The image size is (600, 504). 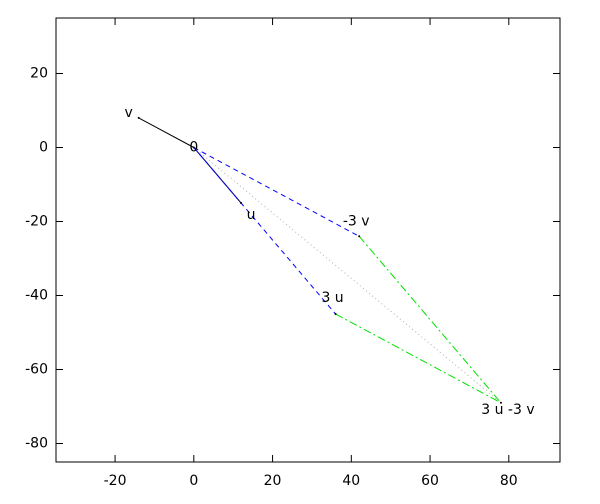 What do you see at coordinates (115, 481) in the screenshot?
I see `x-tick-label: -20` at bounding box center [115, 481].